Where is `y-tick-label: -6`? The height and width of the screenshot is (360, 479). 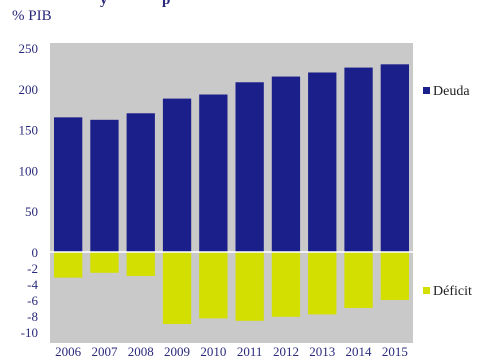
y-tick-label: -6 is located at coordinates (32, 300).